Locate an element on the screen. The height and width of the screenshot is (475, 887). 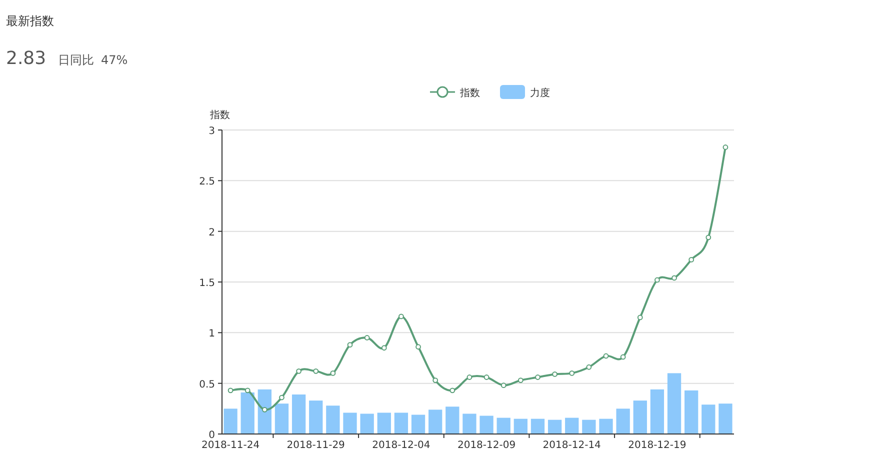
x-tick-label: 2018-12-04 is located at coordinates (401, 445).